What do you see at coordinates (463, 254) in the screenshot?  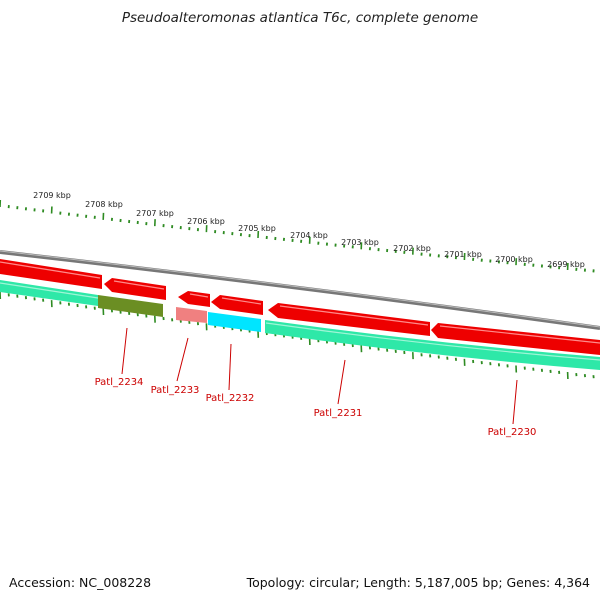 I see `tick-label: 2701 kbp` at bounding box center [463, 254].